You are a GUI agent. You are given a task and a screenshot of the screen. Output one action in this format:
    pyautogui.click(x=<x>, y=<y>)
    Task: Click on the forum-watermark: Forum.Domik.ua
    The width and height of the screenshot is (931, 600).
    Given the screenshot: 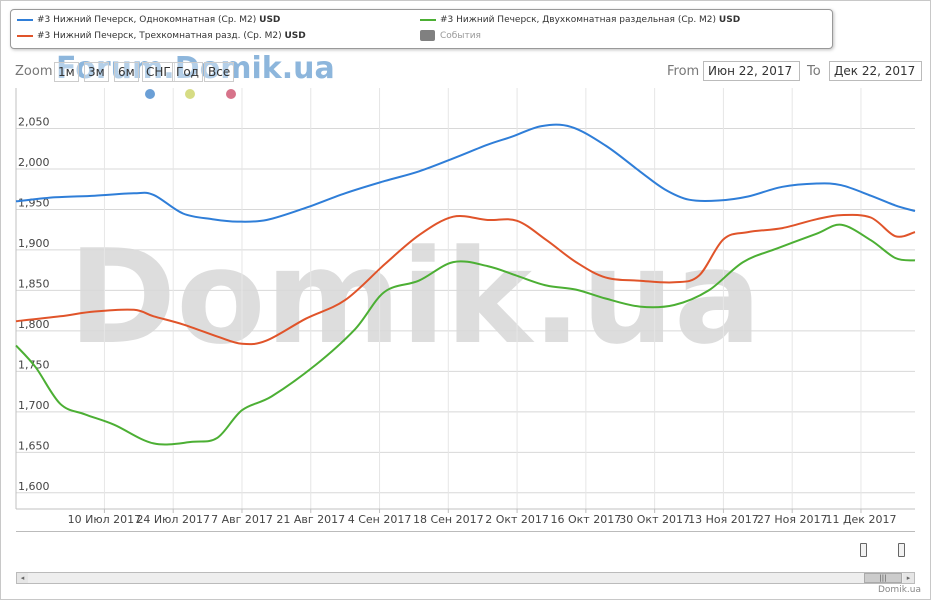 What is the action you would take?
    pyautogui.click(x=195, y=68)
    